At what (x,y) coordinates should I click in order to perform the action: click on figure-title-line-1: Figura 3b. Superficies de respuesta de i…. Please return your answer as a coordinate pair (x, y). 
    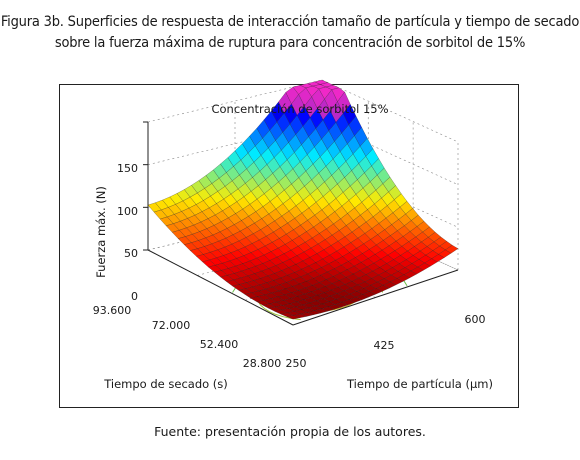
    Looking at the image, I should click on (290, 22).